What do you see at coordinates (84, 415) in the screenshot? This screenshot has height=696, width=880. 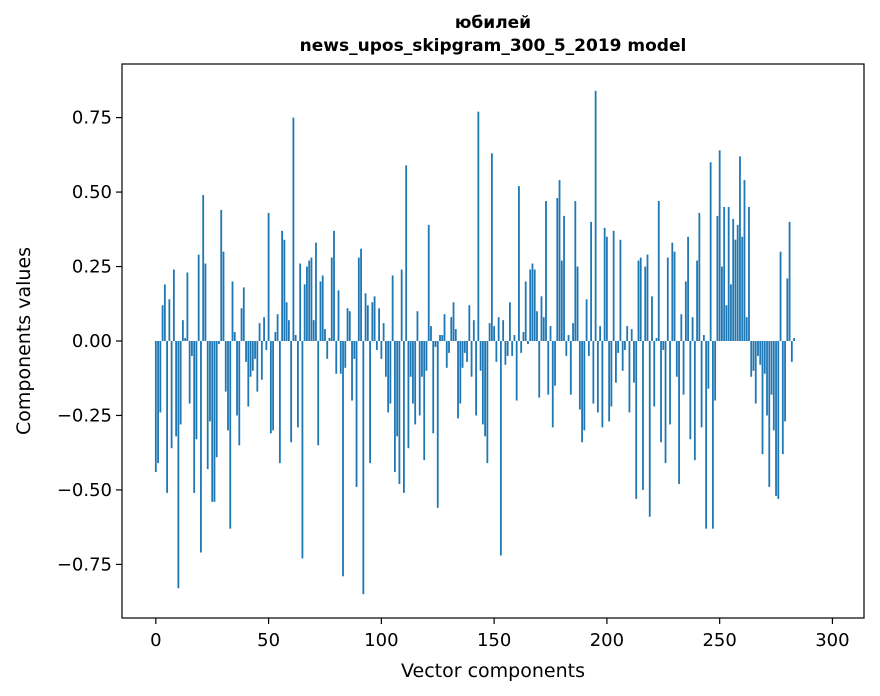 I see `y-tick-label: −0.25` at bounding box center [84, 415].